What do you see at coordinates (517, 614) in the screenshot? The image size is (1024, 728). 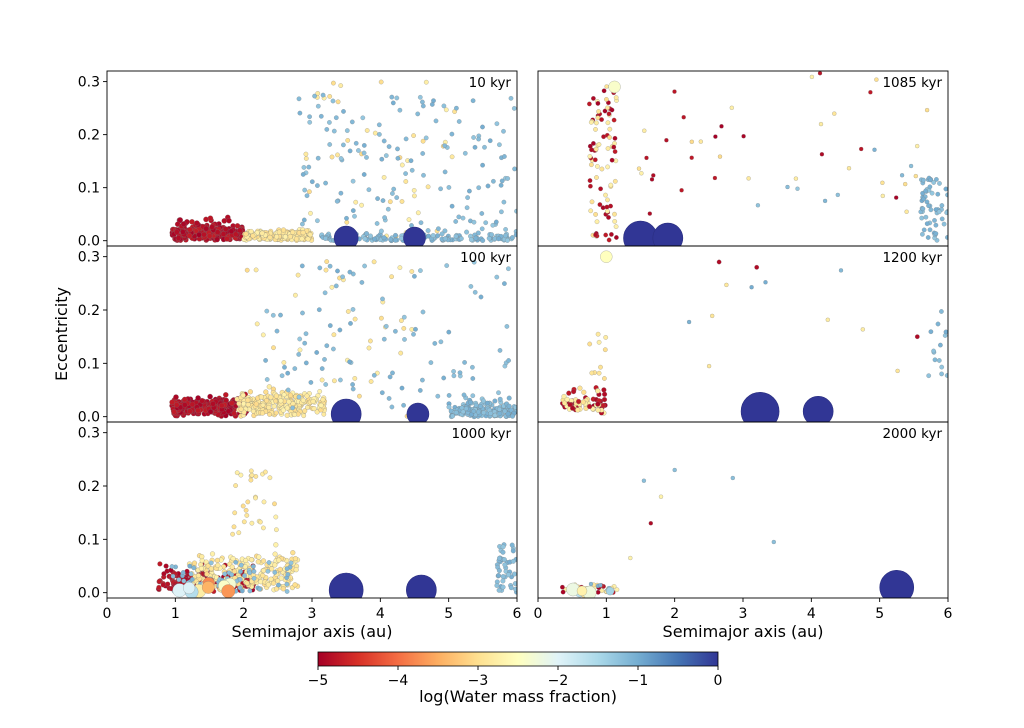 I see `x-tick-label: 6` at bounding box center [517, 614].